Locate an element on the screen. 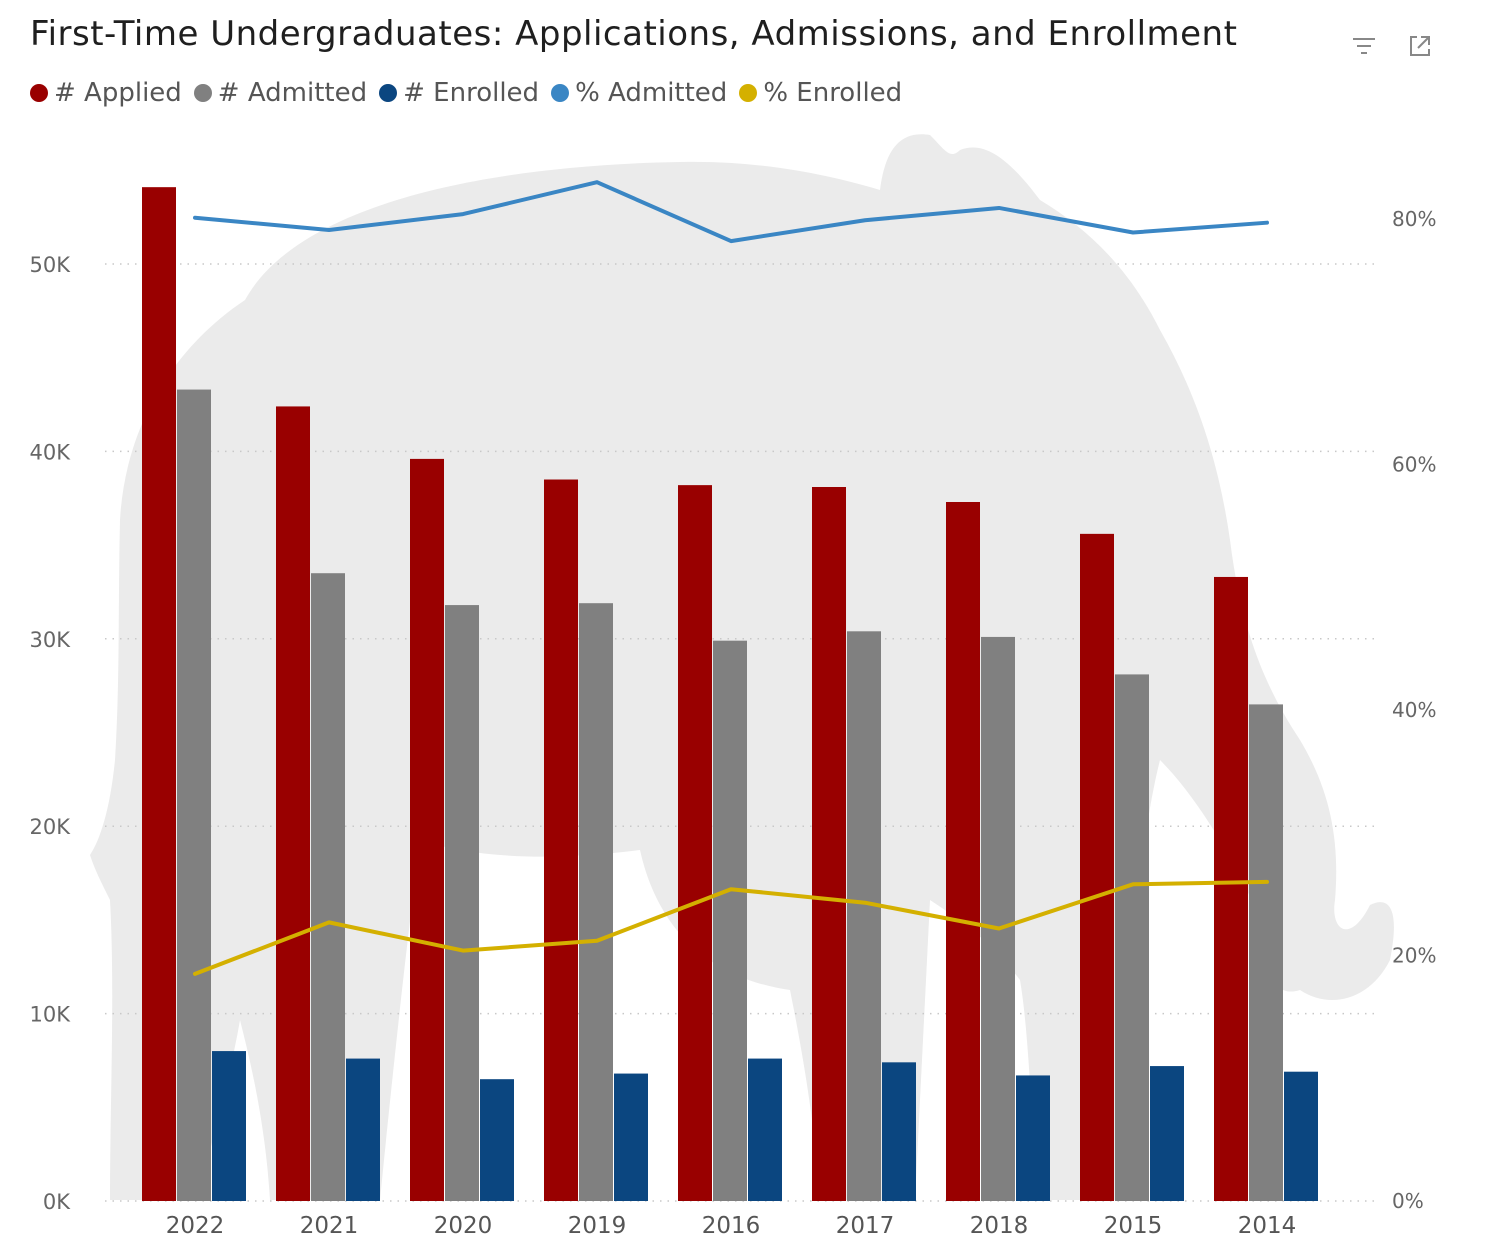 This screenshot has width=1506, height=1246. x-axis-tick-label: 2020 is located at coordinates (463, 1226).